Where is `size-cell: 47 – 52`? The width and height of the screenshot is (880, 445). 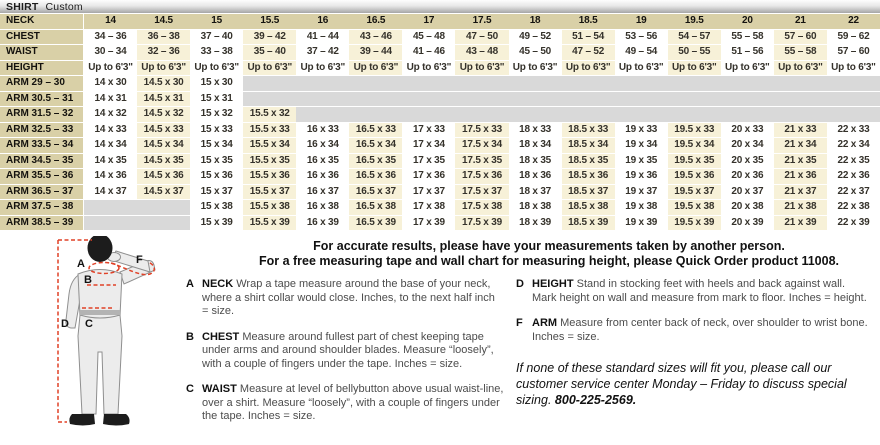
size-cell: 47 – 52 is located at coordinates (588, 52).